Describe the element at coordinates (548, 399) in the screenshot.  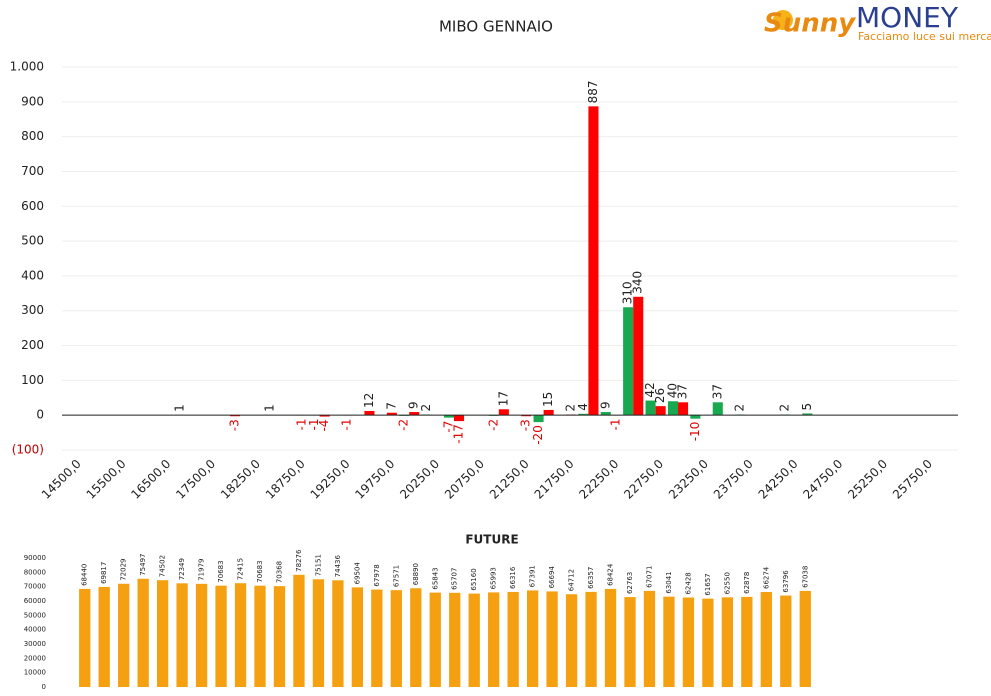
I see `value-label: 15` at that location.